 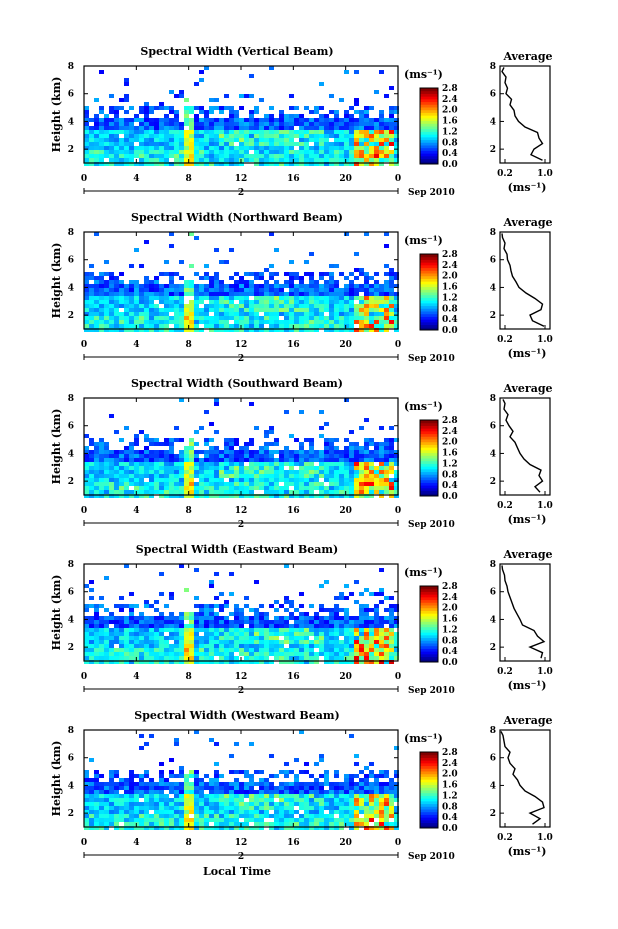 I want to click on colorbar-tick-label: 0.8, so click(x=450, y=641).